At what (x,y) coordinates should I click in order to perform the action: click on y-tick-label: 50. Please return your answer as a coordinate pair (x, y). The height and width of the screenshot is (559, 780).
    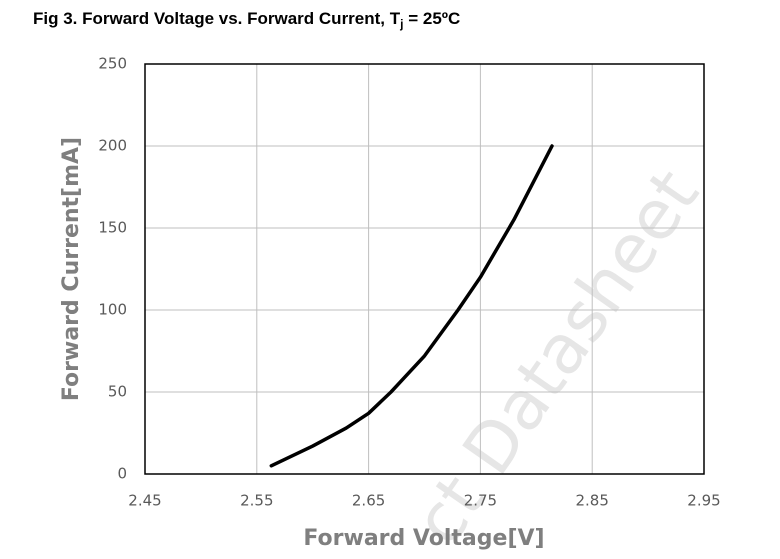
    Looking at the image, I should click on (117, 392).